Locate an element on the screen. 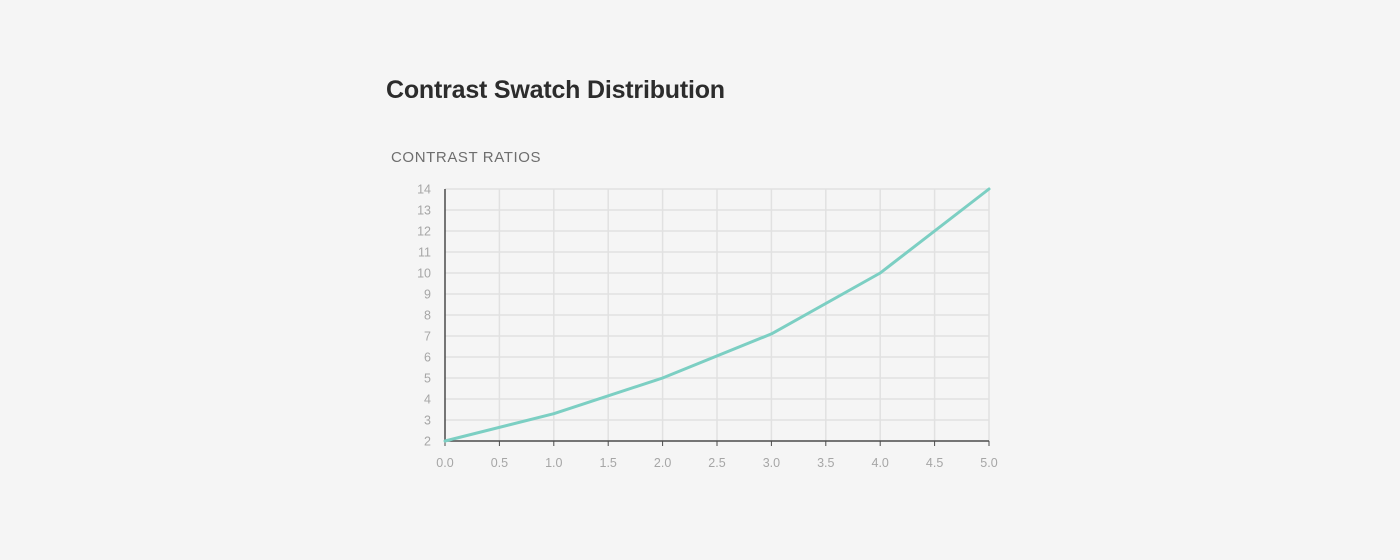 The width and height of the screenshot is (1400, 560). x-tick-label: 0.0 is located at coordinates (444, 463).